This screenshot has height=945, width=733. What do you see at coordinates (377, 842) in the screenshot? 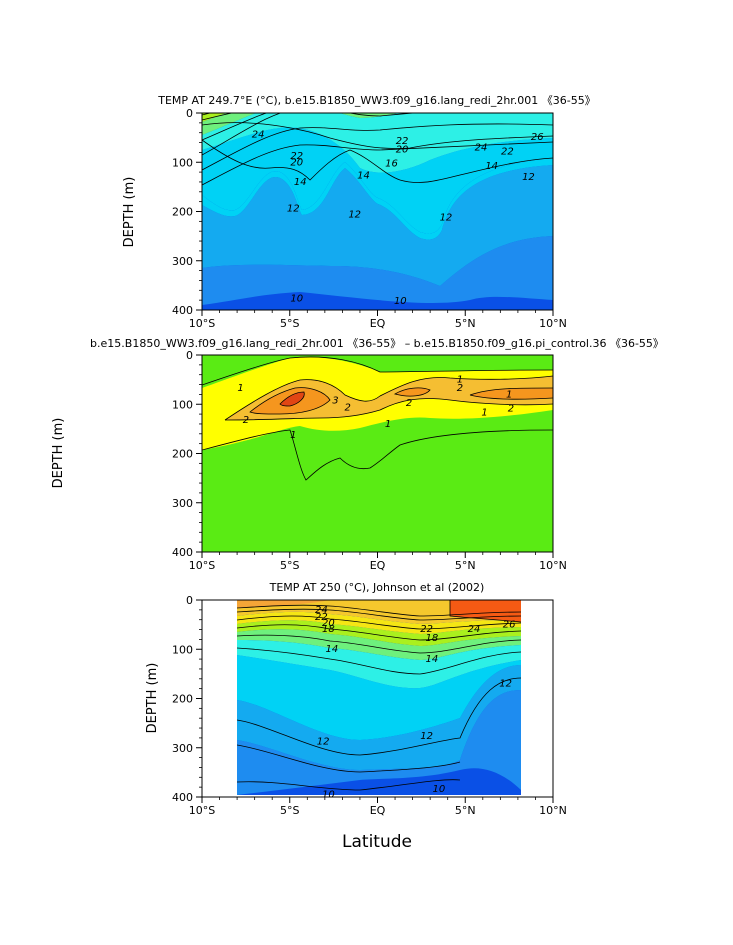
I see `x-axis-label: Latitude` at bounding box center [377, 842].